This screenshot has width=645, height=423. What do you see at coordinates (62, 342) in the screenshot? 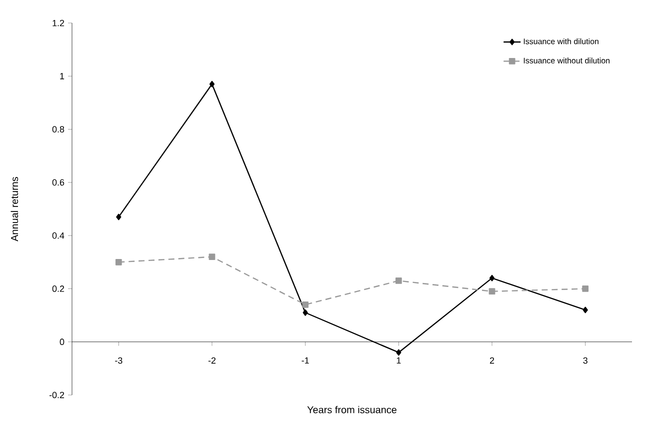
I see `y-tick-label: 0` at bounding box center [62, 342].